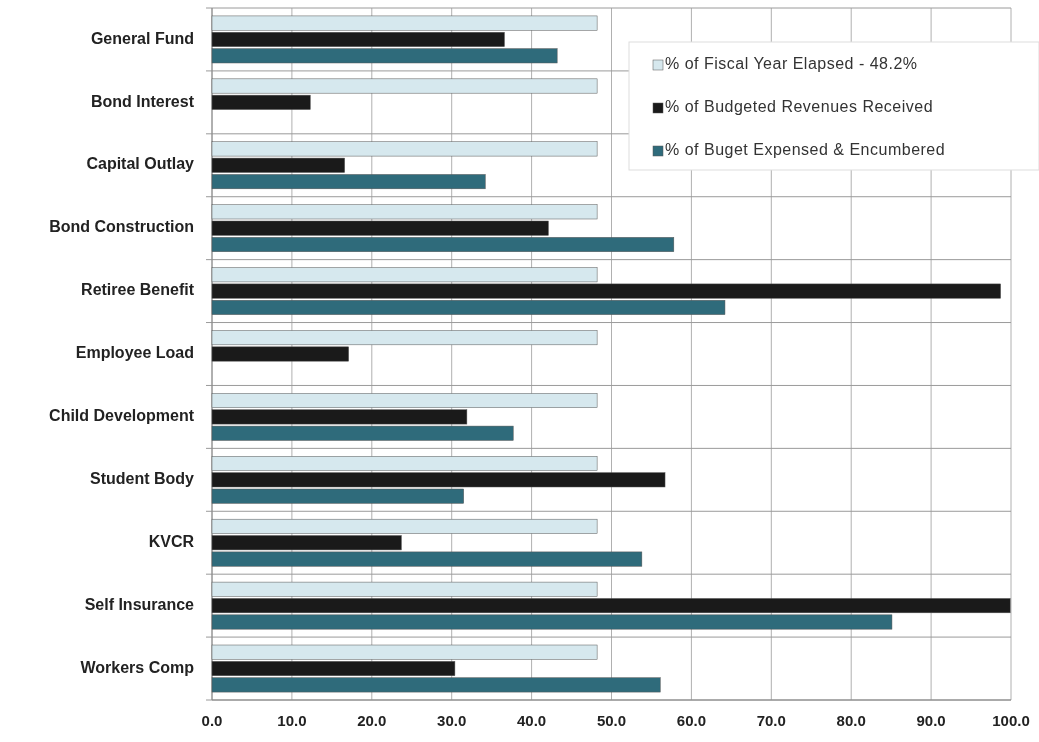  What do you see at coordinates (691, 720) in the screenshot?
I see `x-tick-label: 60.0` at bounding box center [691, 720].